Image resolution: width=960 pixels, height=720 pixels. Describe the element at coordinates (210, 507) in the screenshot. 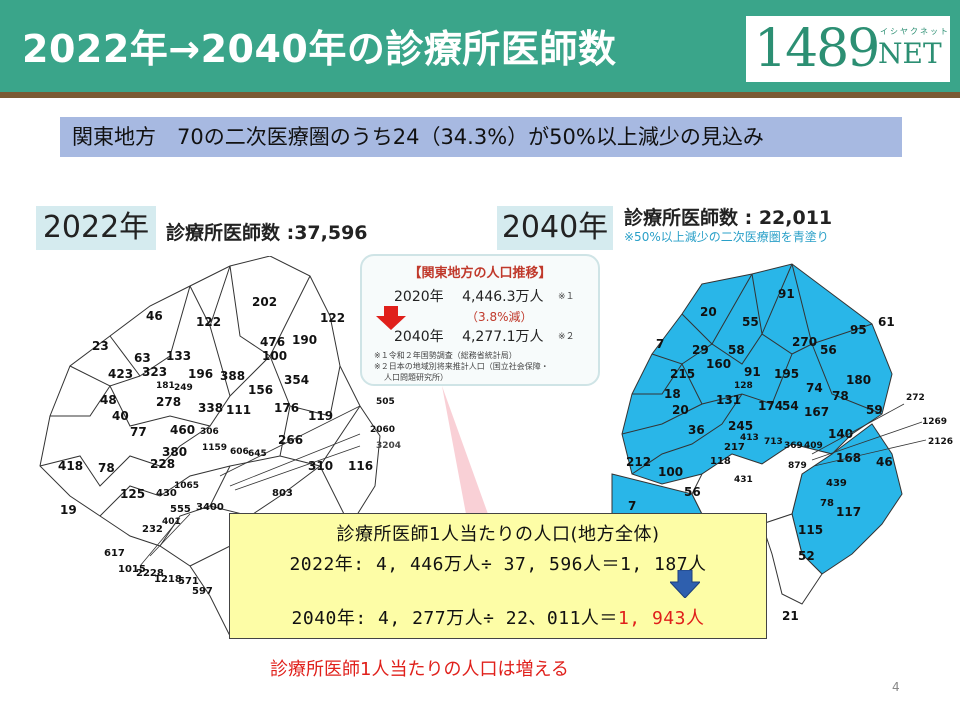

I see `region-value: 3400` at that location.